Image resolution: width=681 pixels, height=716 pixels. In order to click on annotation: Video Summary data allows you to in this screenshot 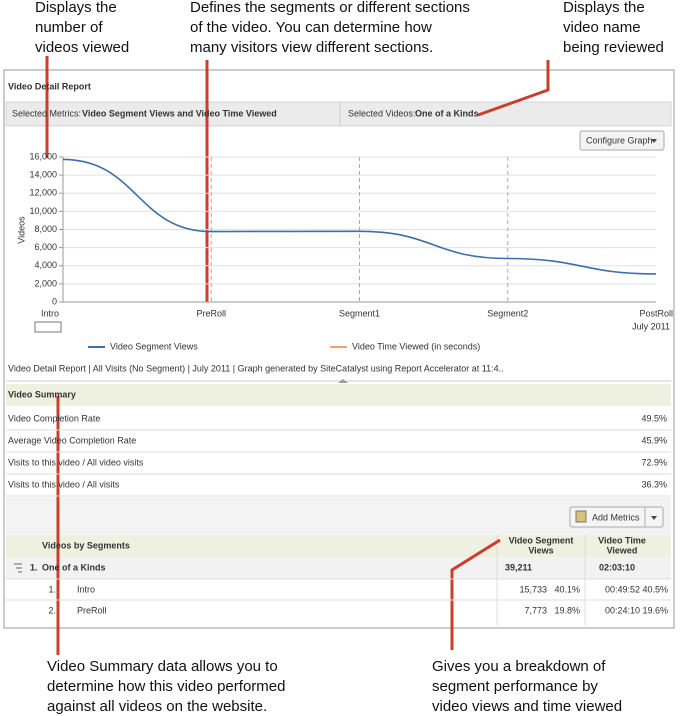, I will do `click(162, 666)`.